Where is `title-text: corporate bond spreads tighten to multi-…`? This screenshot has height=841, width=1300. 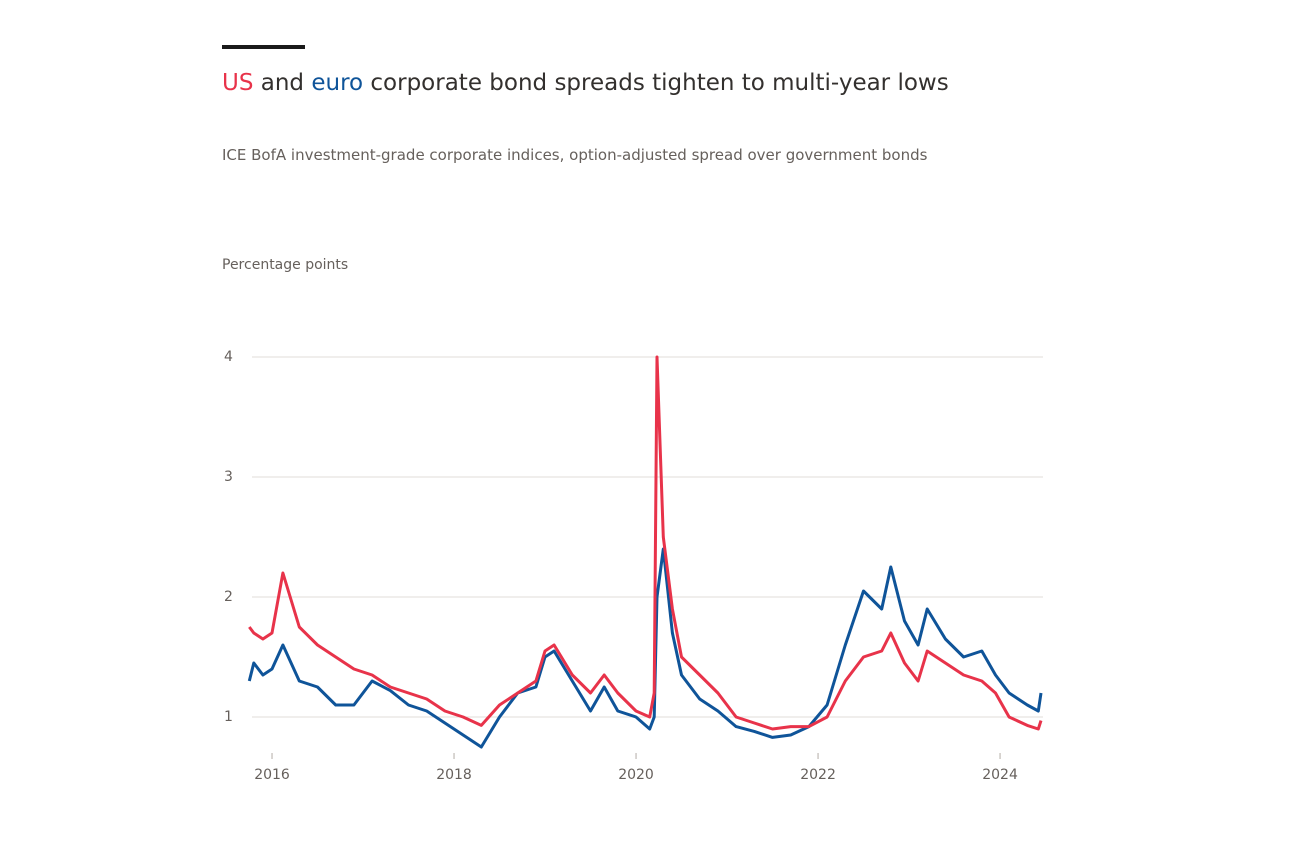
title-text: corporate bond spreads tighten to multi-… is located at coordinates (656, 83).